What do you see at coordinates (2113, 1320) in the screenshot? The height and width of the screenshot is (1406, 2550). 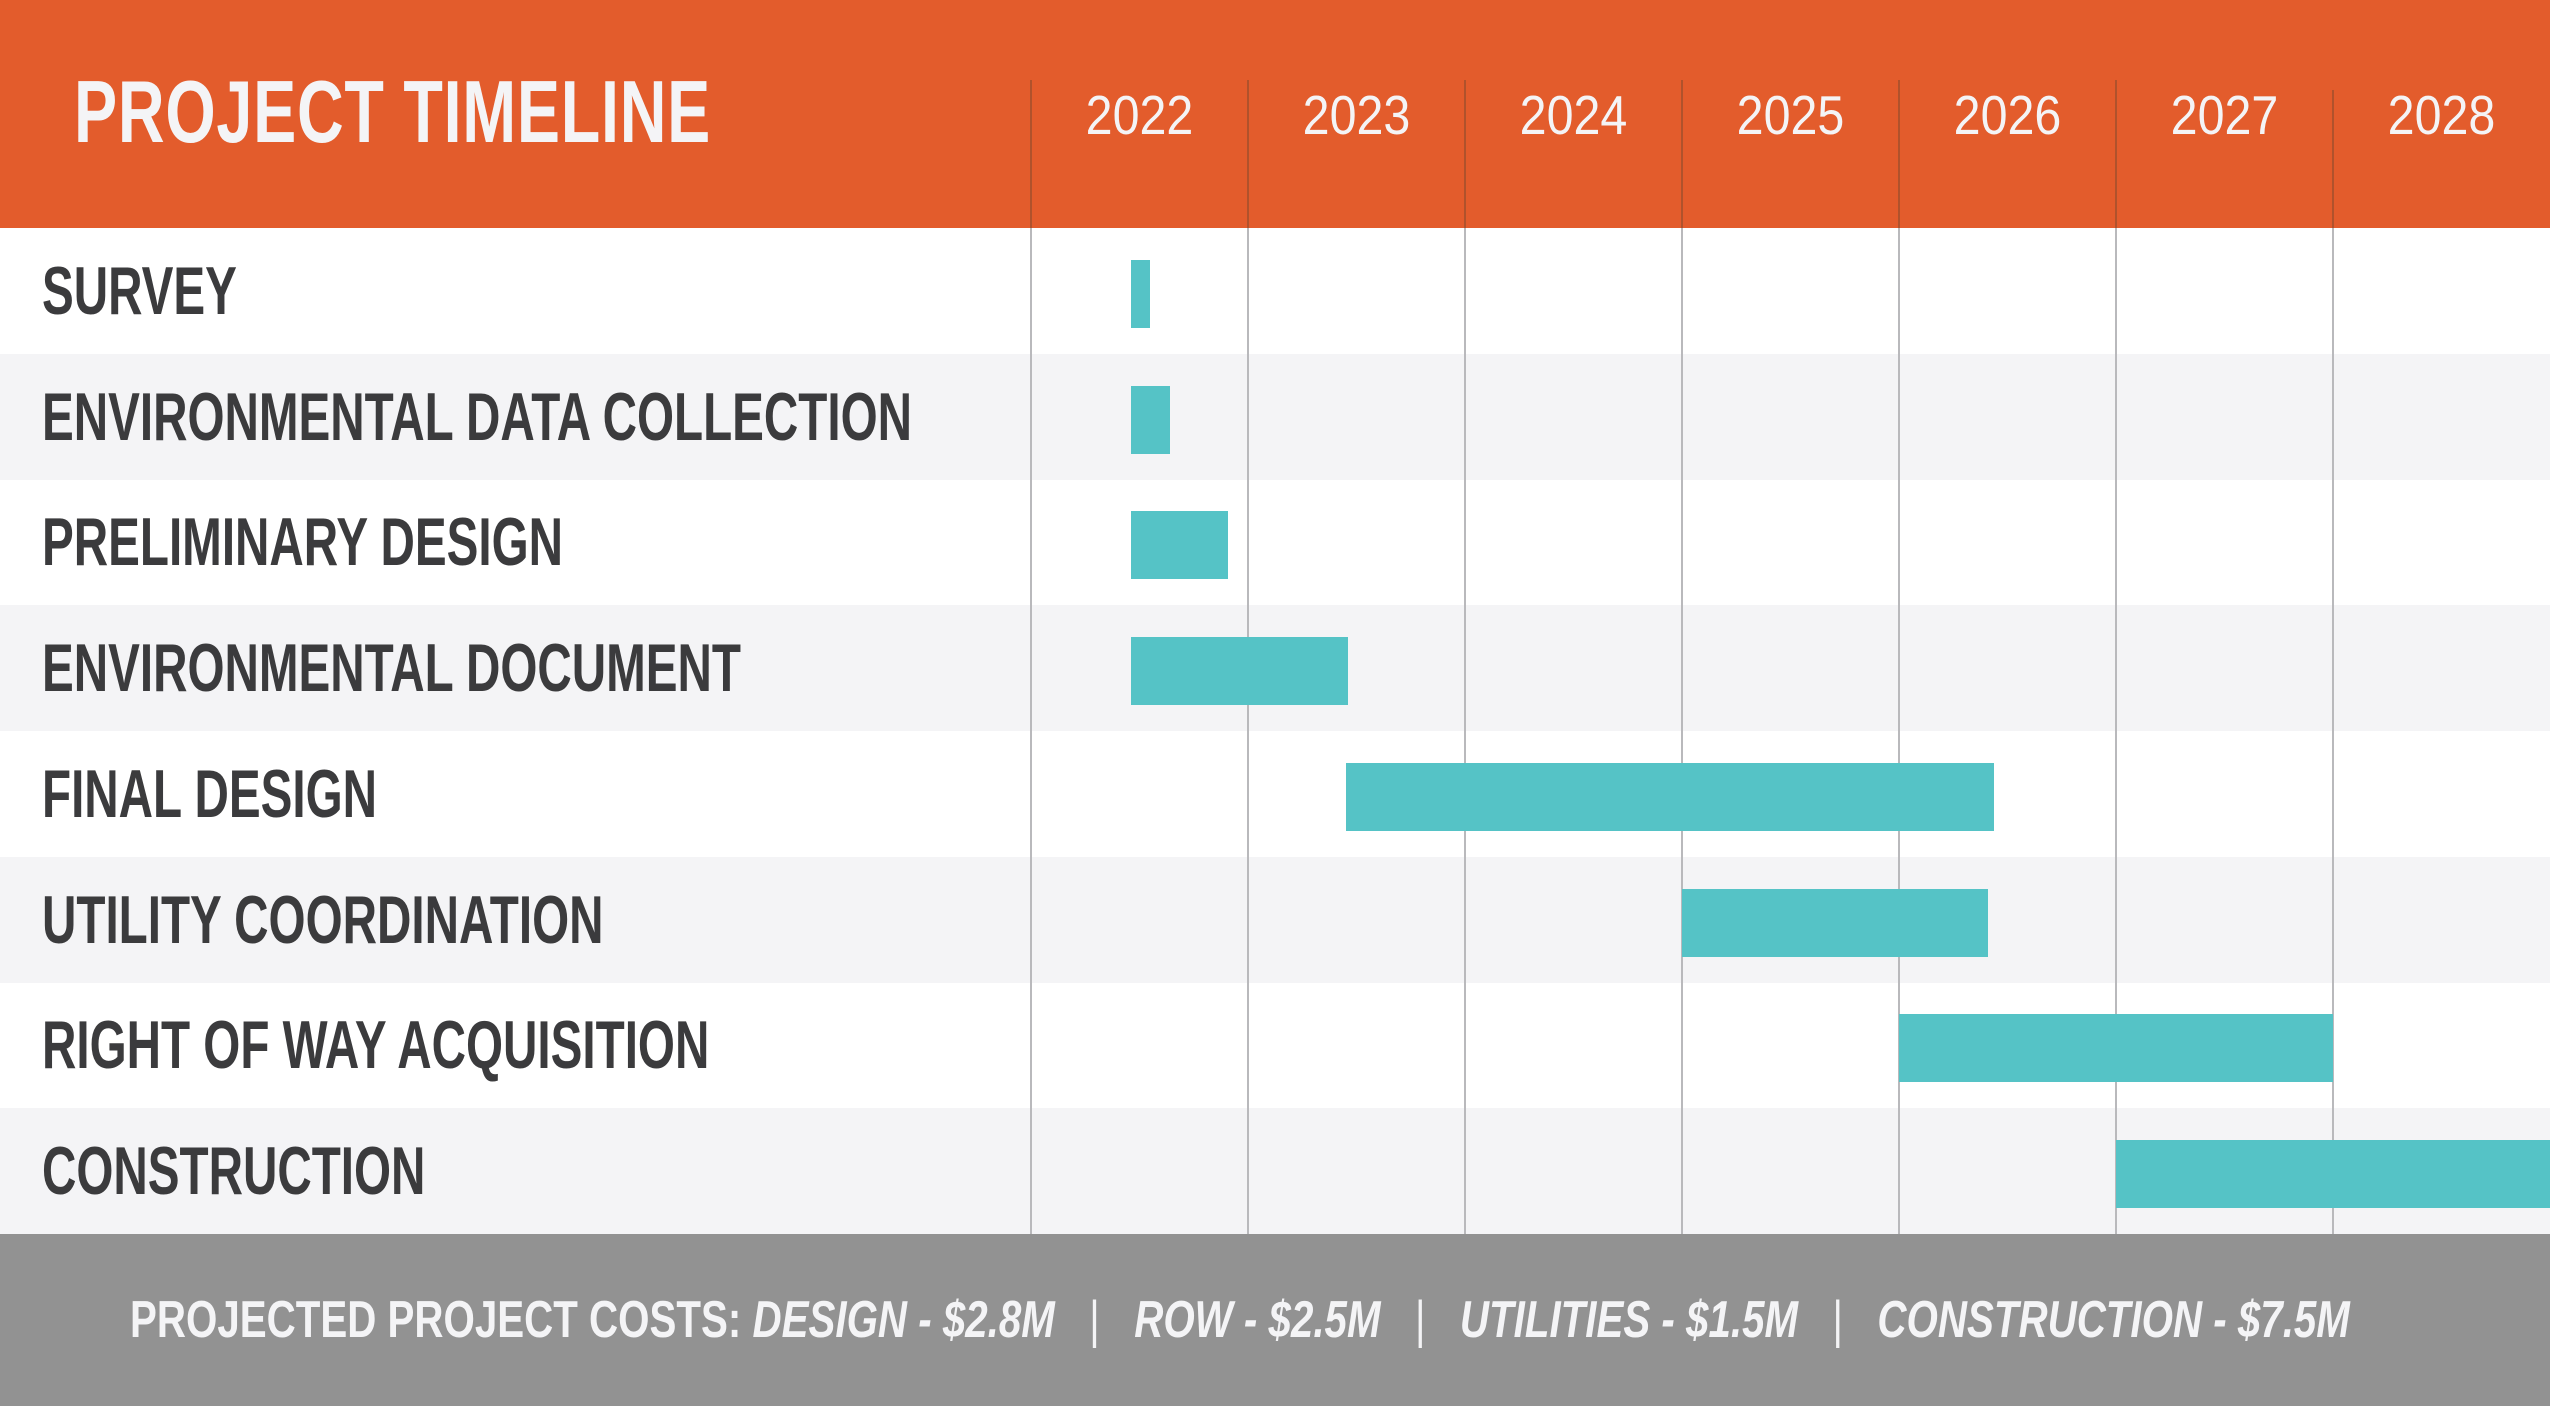 I see `cost-construction: CONSTRUCTION - $7.5M` at bounding box center [2113, 1320].